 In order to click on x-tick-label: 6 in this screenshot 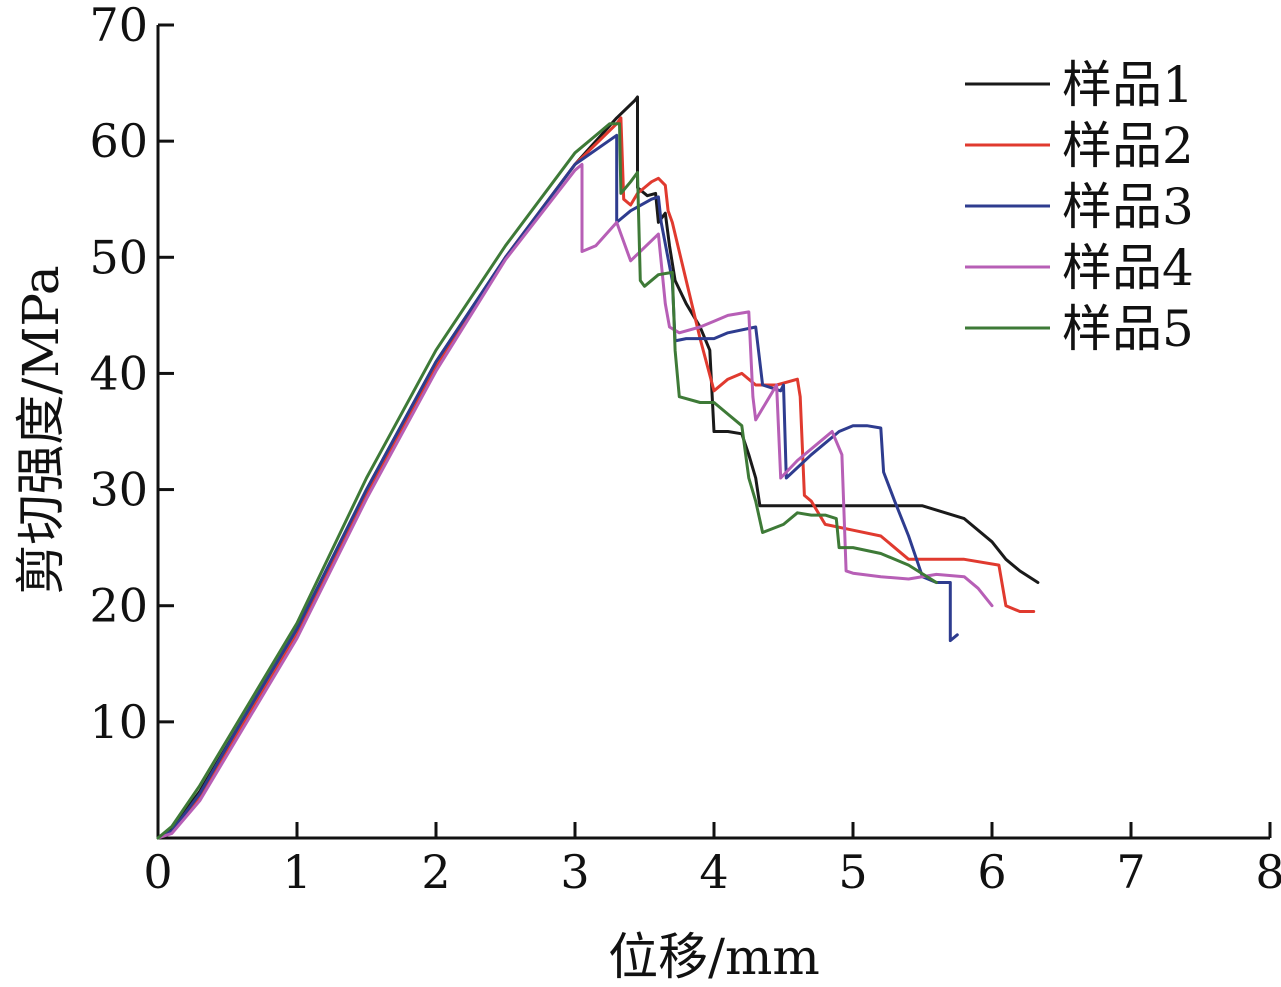, I will do `click(991, 872)`.